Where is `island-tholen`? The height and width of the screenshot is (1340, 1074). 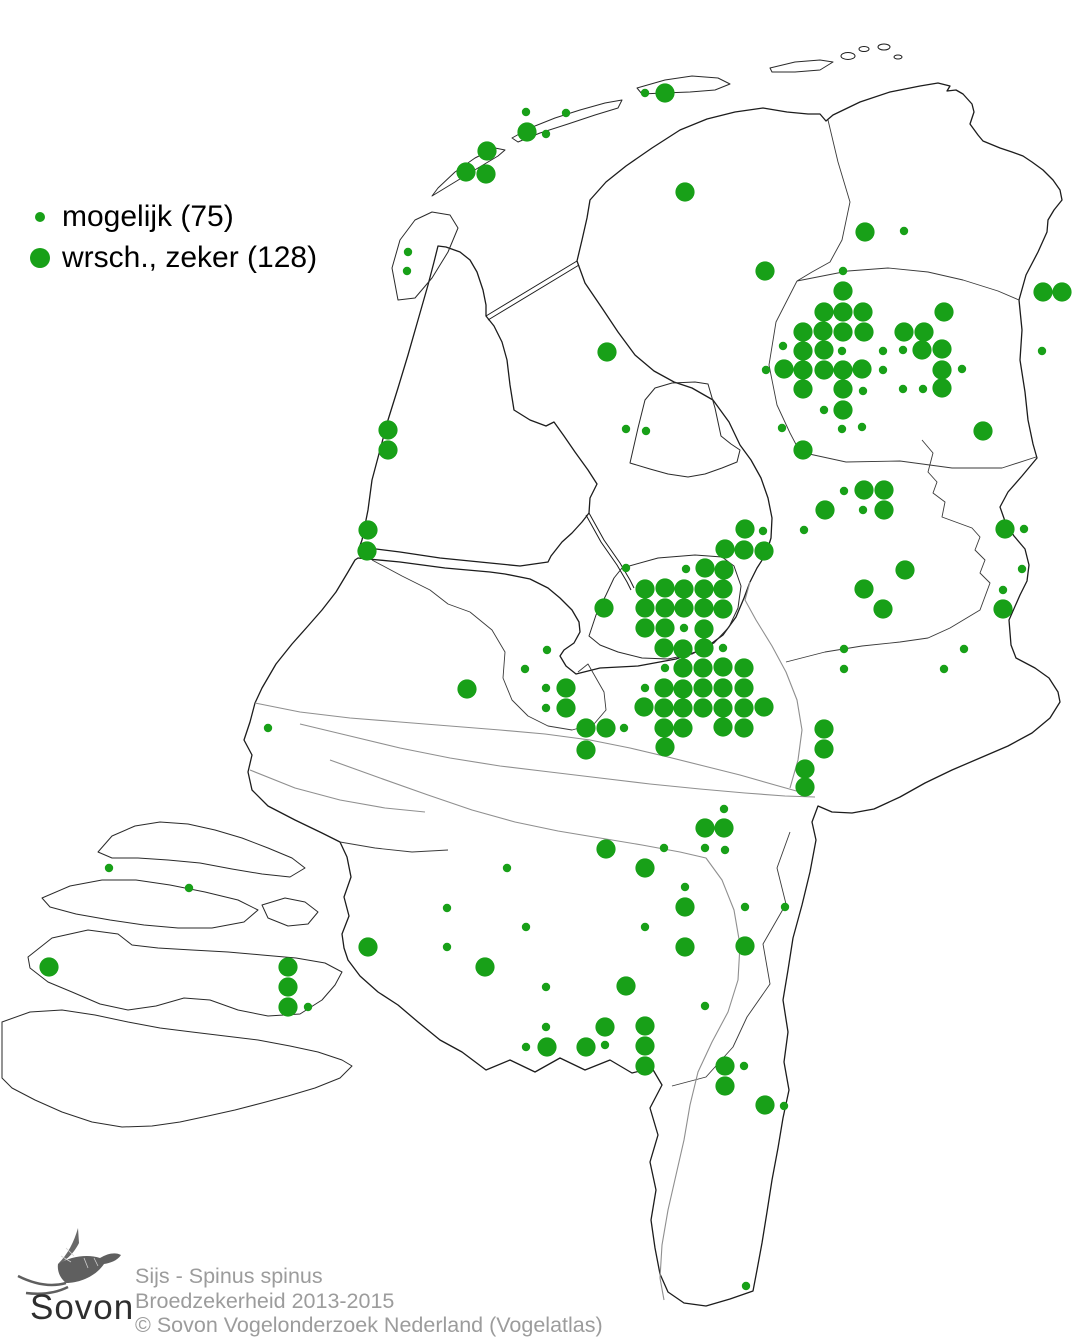
island-tholen is located at coordinates (290, 912).